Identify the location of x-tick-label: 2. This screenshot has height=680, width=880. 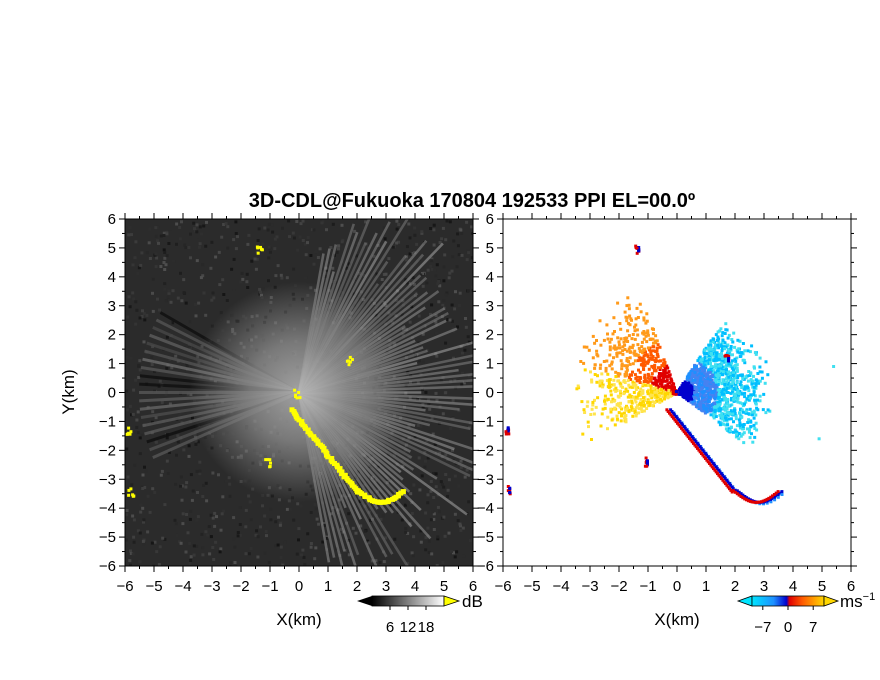
(735, 586).